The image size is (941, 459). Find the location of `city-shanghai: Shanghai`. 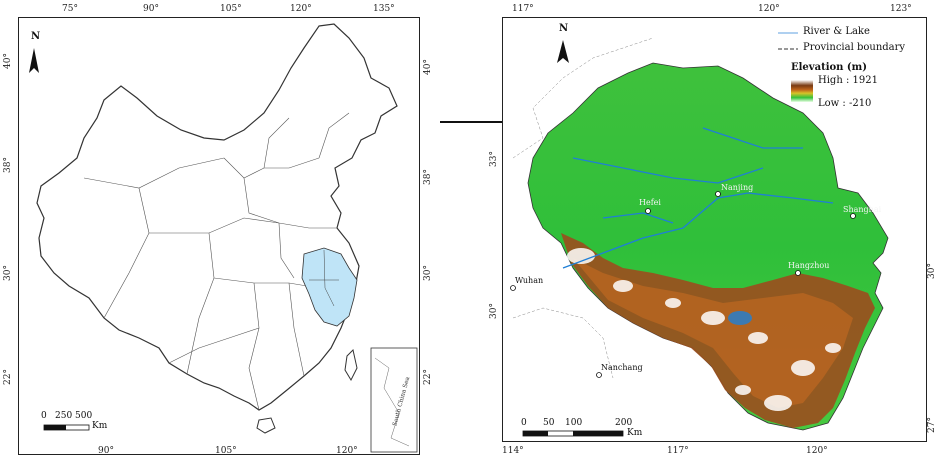

city-shanghai: Shanghai is located at coordinates (862, 209).